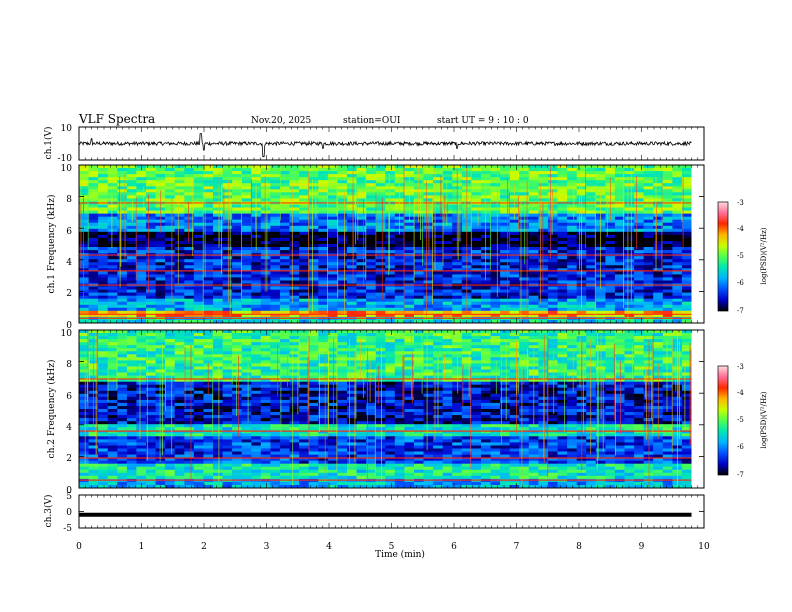 Image resolution: width=792 pixels, height=612 pixels. Describe the element at coordinates (67, 129) in the screenshot. I see `ch1-ytick-top: 10` at that location.